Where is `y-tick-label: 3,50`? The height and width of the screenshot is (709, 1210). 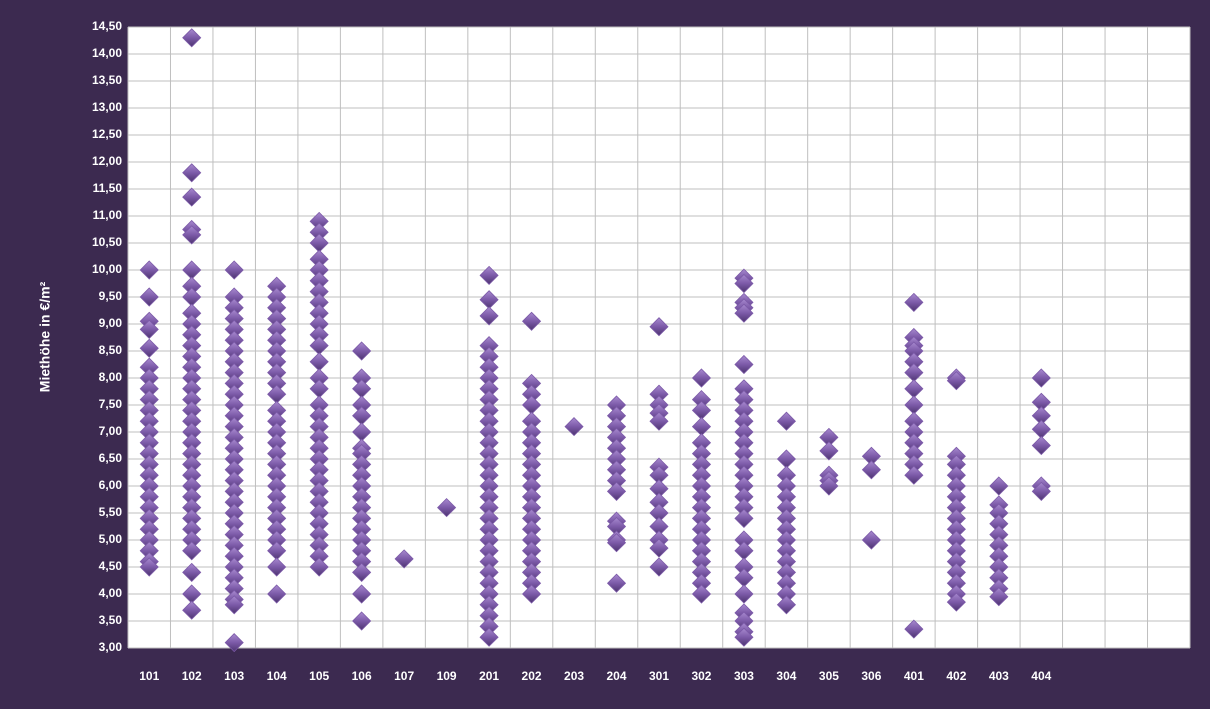 y-tick-label: 3,50 is located at coordinates (111, 620).